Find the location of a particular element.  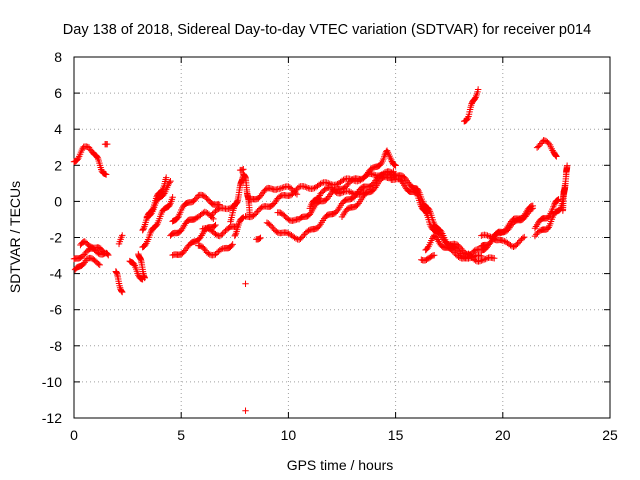

y-tick-label: 6 is located at coordinates (58, 93).